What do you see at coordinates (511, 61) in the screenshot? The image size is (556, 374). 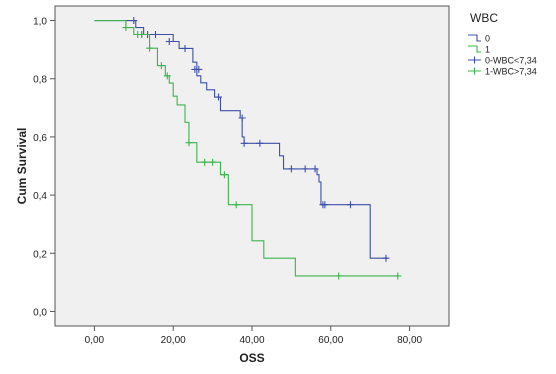 I see `legend-label: 0-WBC<7,34` at bounding box center [511, 61].